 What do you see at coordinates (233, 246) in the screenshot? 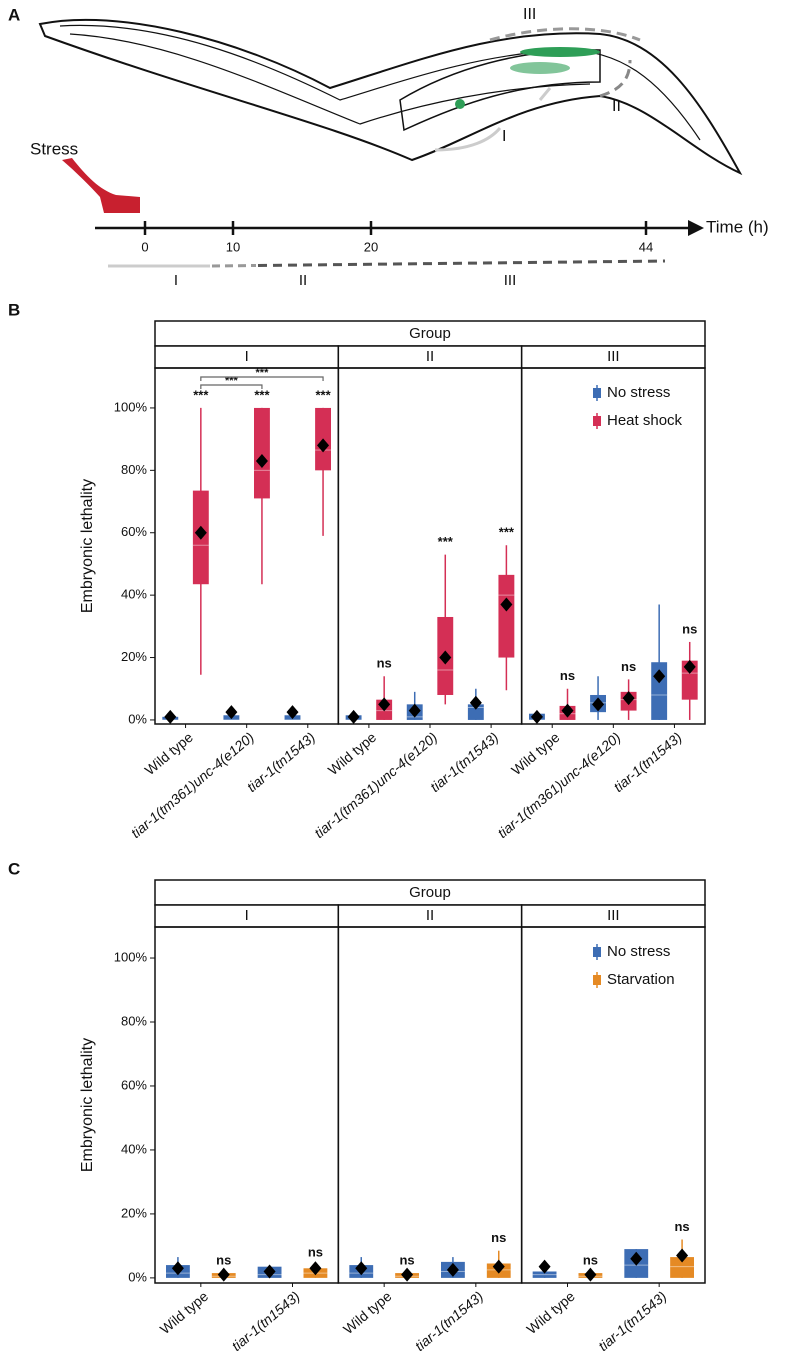
I see `time-tick: 10` at bounding box center [233, 246].